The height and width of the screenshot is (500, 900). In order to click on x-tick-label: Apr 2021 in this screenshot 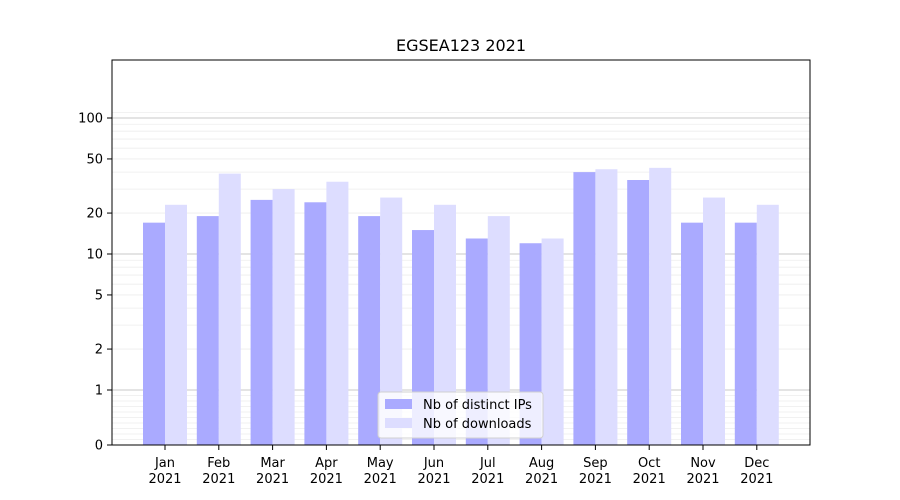, I will do `click(326, 471)`.